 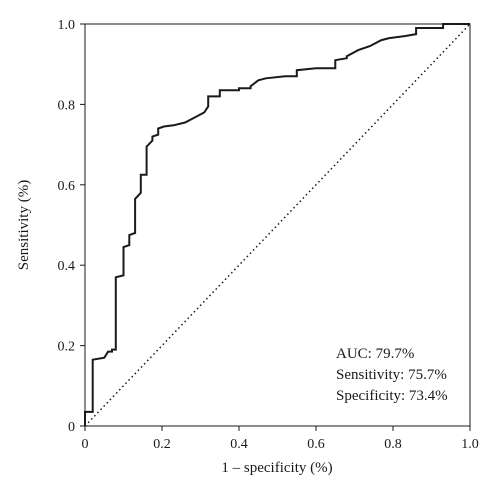 What do you see at coordinates (391, 375) in the screenshot?
I see `annotation-sensitivity: Sensitivity: 75.7%` at bounding box center [391, 375].